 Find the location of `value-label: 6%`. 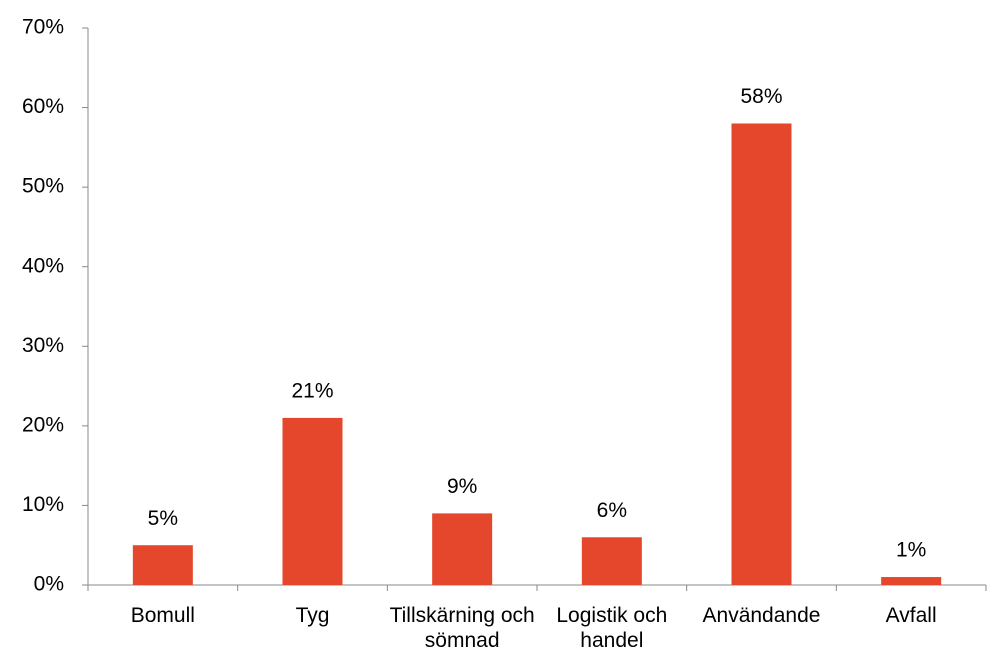

value-label: 6% is located at coordinates (612, 510).